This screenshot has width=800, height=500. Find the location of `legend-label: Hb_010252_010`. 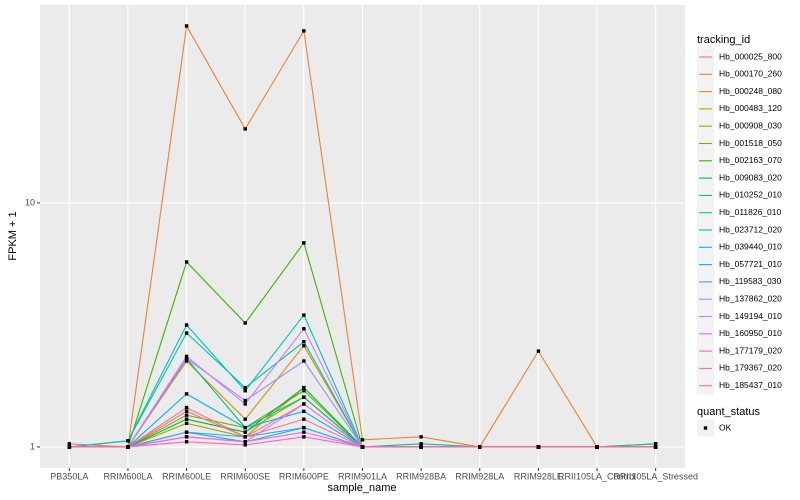

legend-label: Hb_010252_010 is located at coordinates (750, 195).